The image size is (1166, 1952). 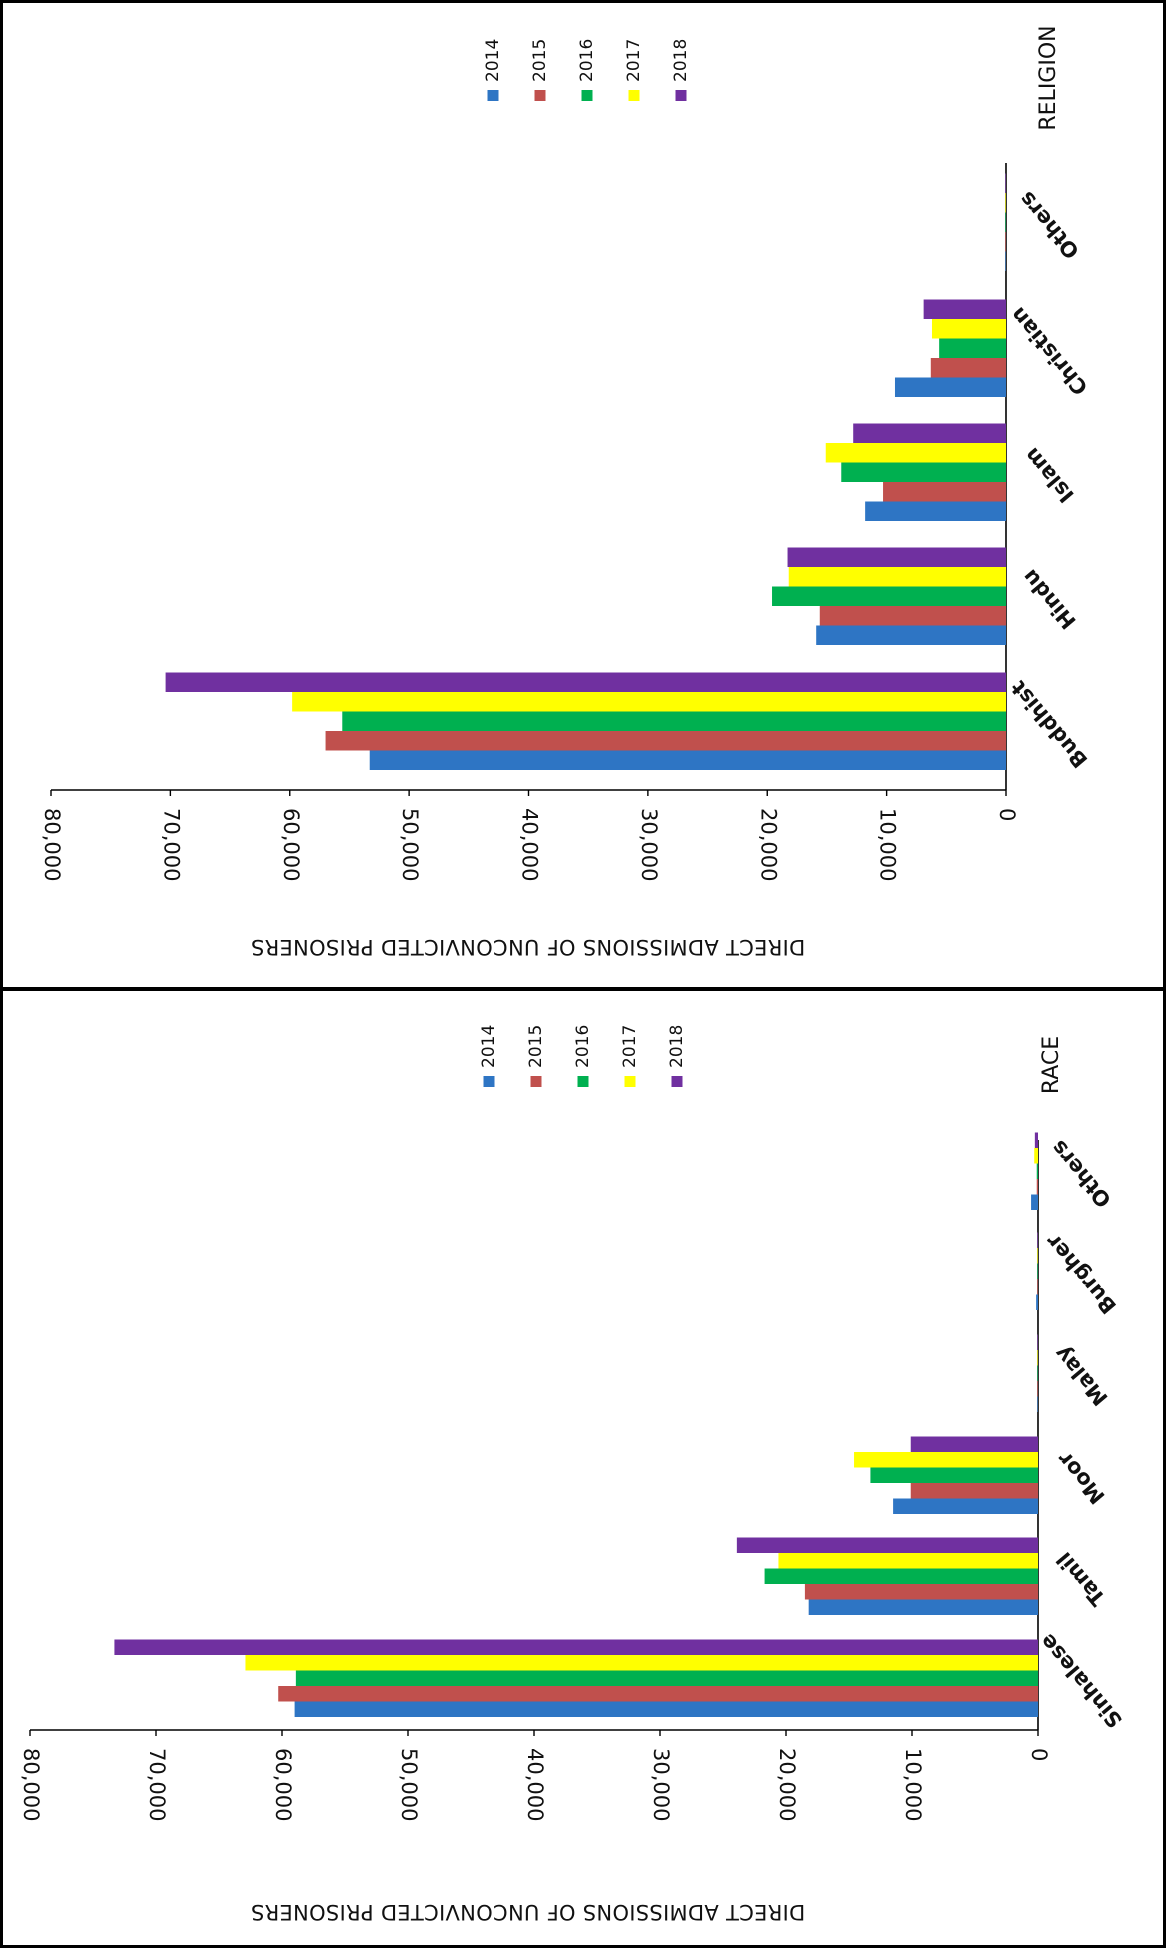 What do you see at coordinates (1037, 1187) in the screenshot?
I see `race-bar-others-2015` at bounding box center [1037, 1187].